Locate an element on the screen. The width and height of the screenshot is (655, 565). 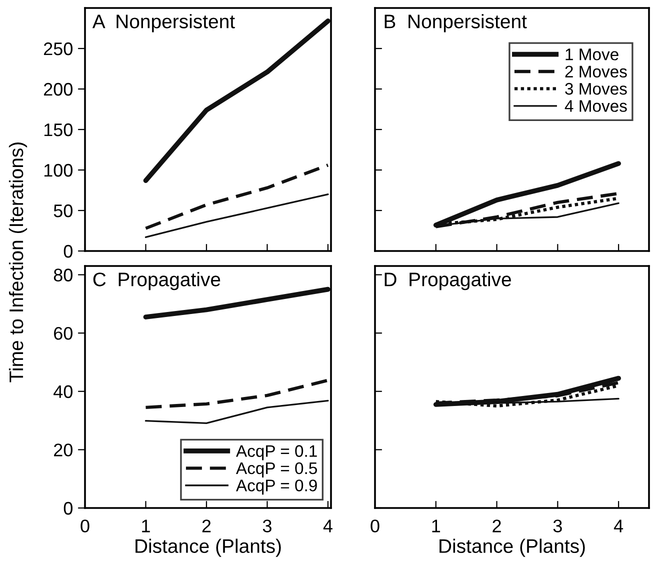
y-tick-label: 40 is located at coordinates (63, 391).